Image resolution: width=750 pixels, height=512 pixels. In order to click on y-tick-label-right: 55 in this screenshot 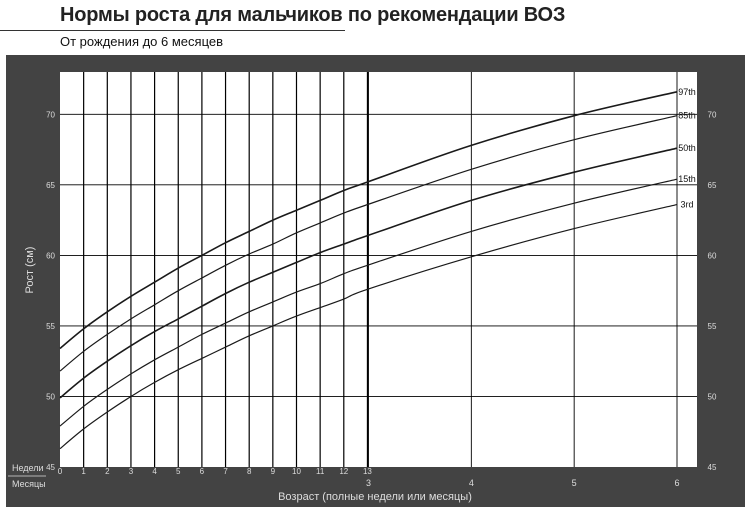, I will do `click(712, 326)`.